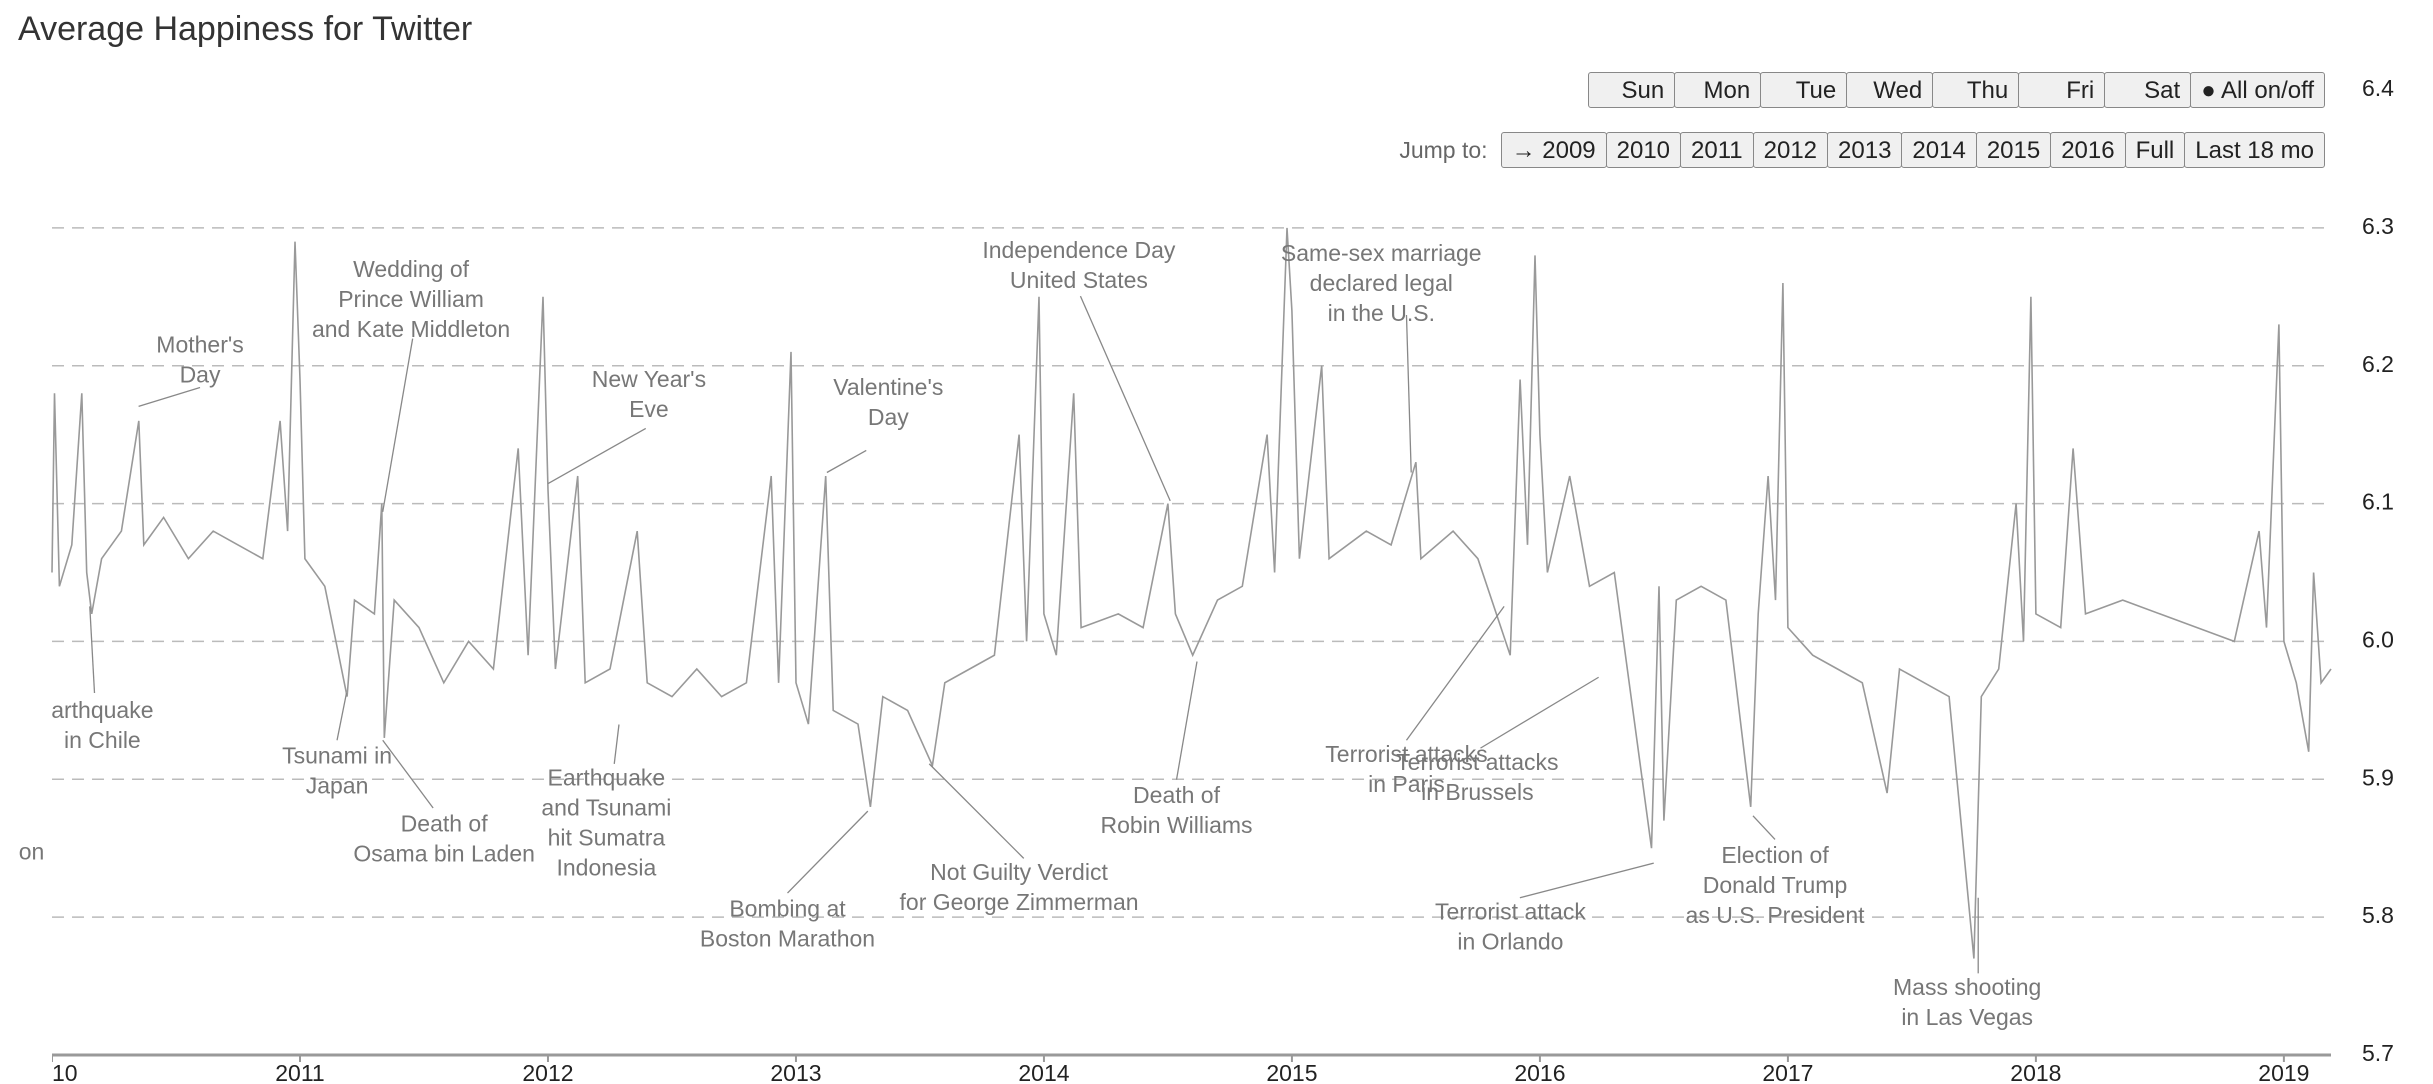 The width and height of the screenshot is (2433, 1084). Describe the element at coordinates (2254, 150) in the screenshot. I see `button: Last 18 mo` at that location.